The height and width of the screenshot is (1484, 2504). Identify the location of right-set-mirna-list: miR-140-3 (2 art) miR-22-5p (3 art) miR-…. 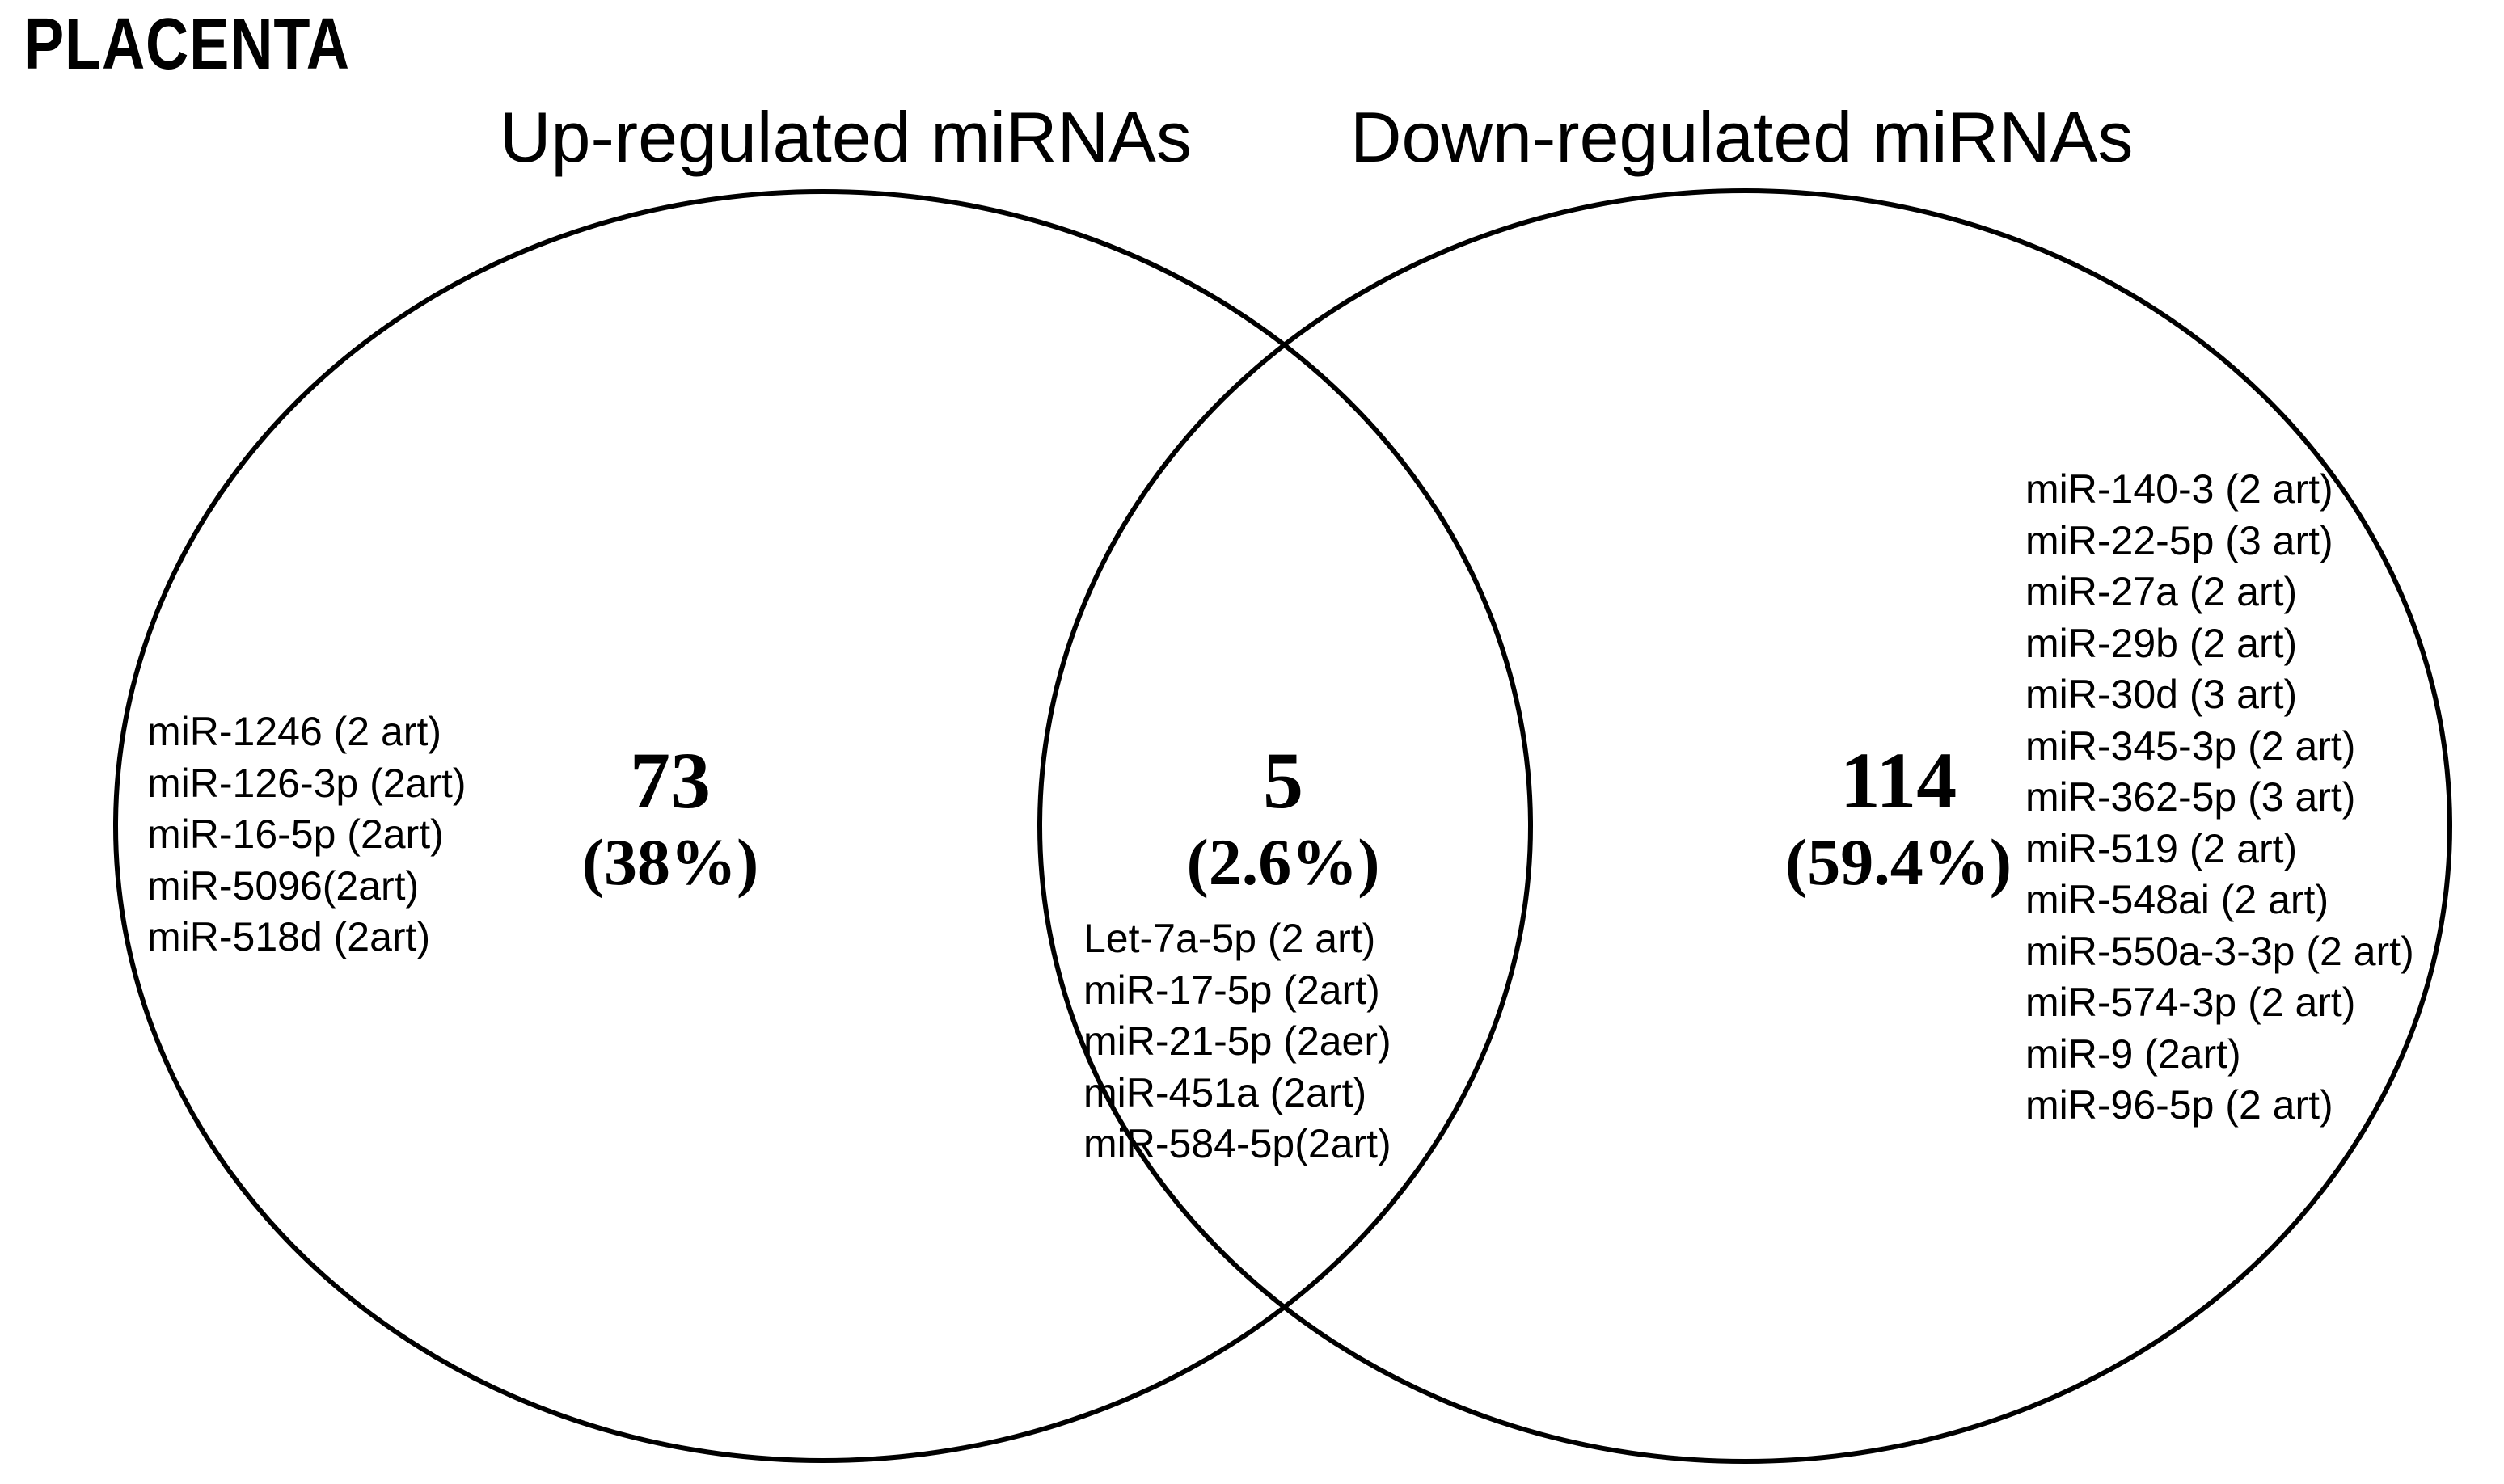
(2219, 798).